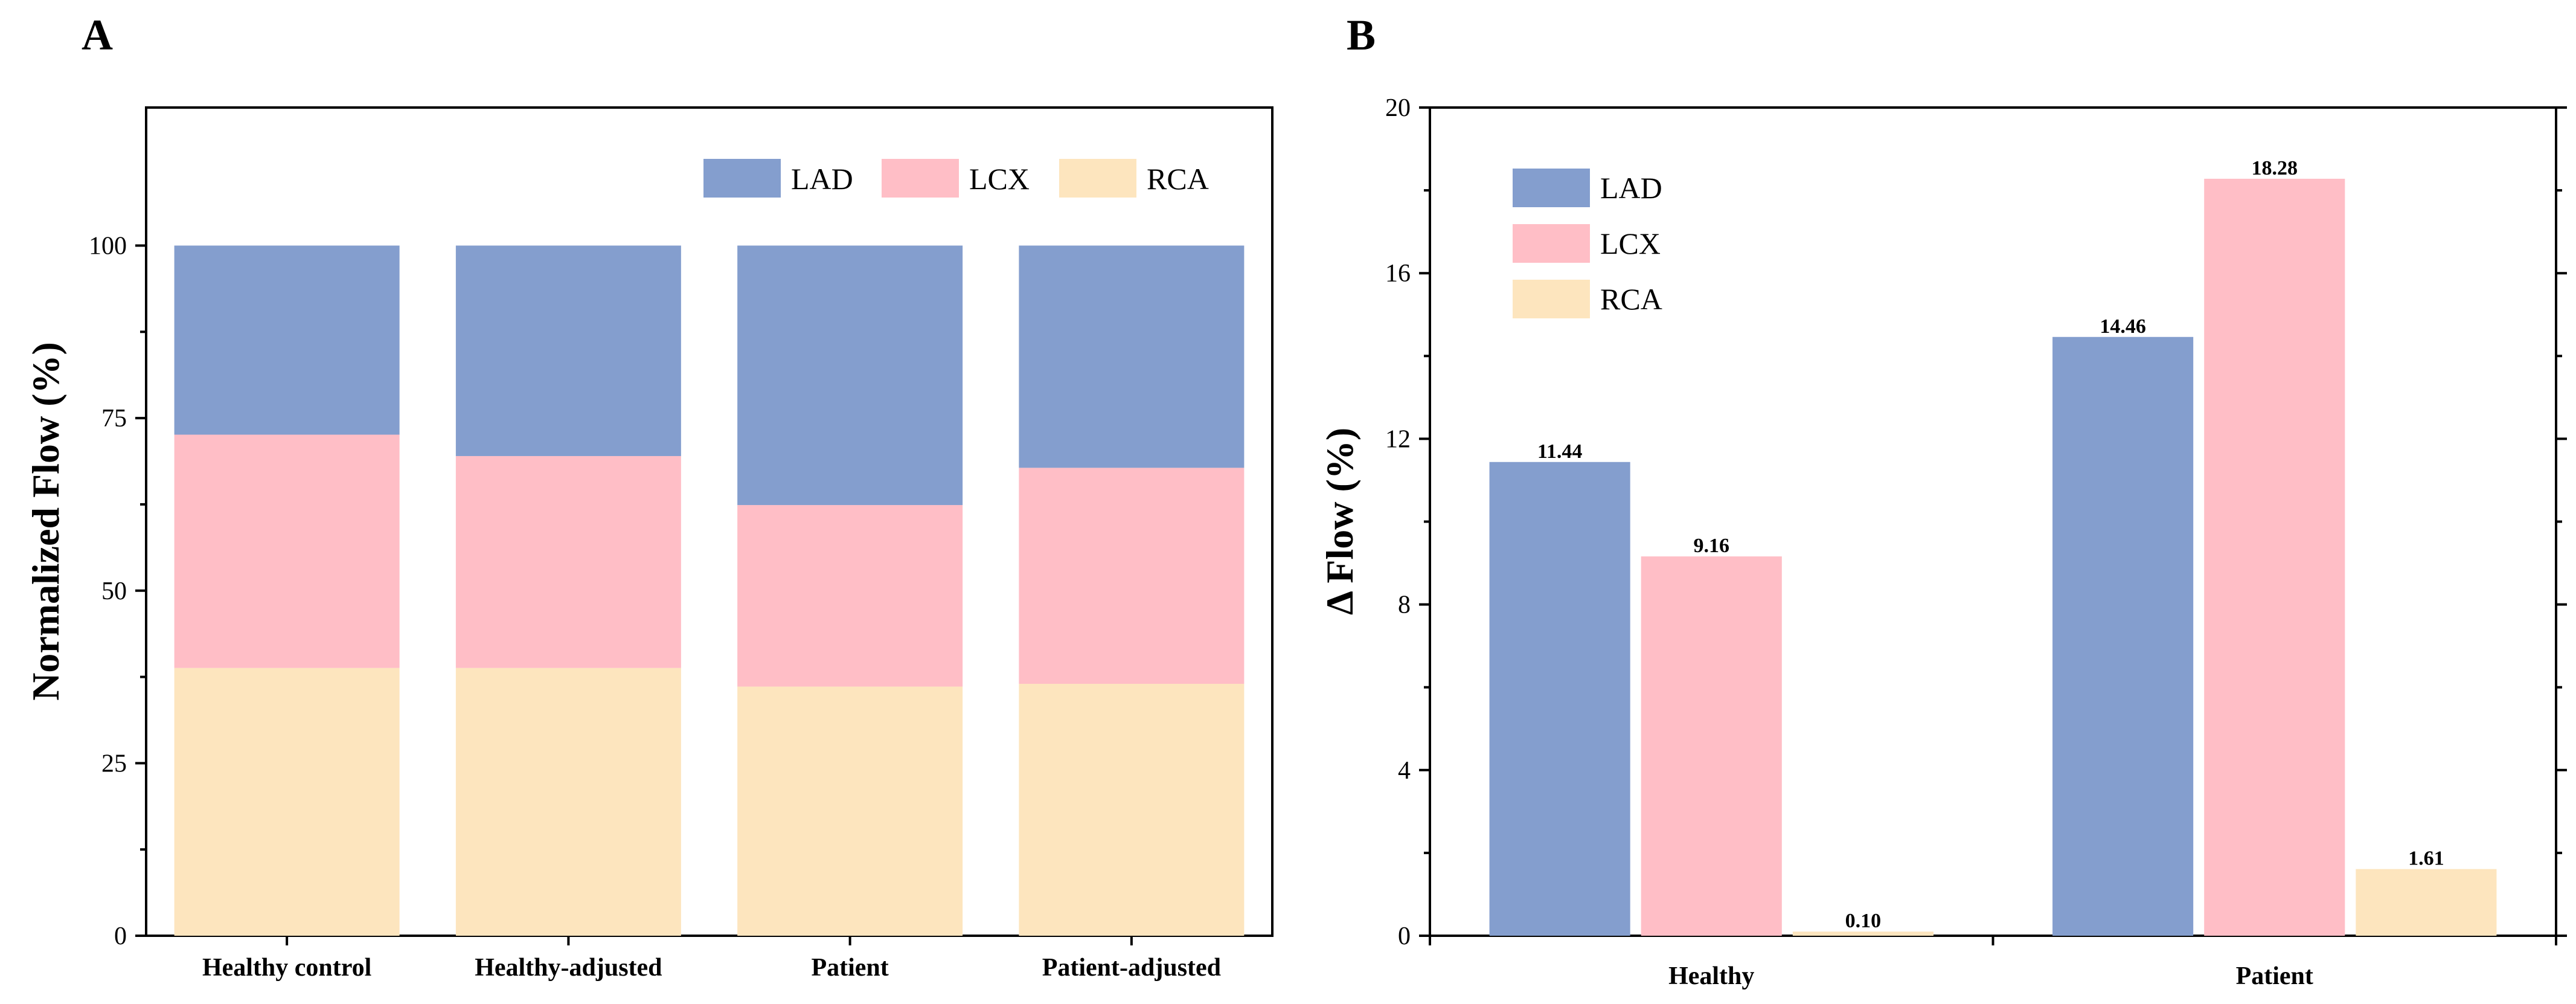  What do you see at coordinates (45, 521) in the screenshot?
I see `panel-a-y-axis-title: Normalized Flow (%)` at bounding box center [45, 521].